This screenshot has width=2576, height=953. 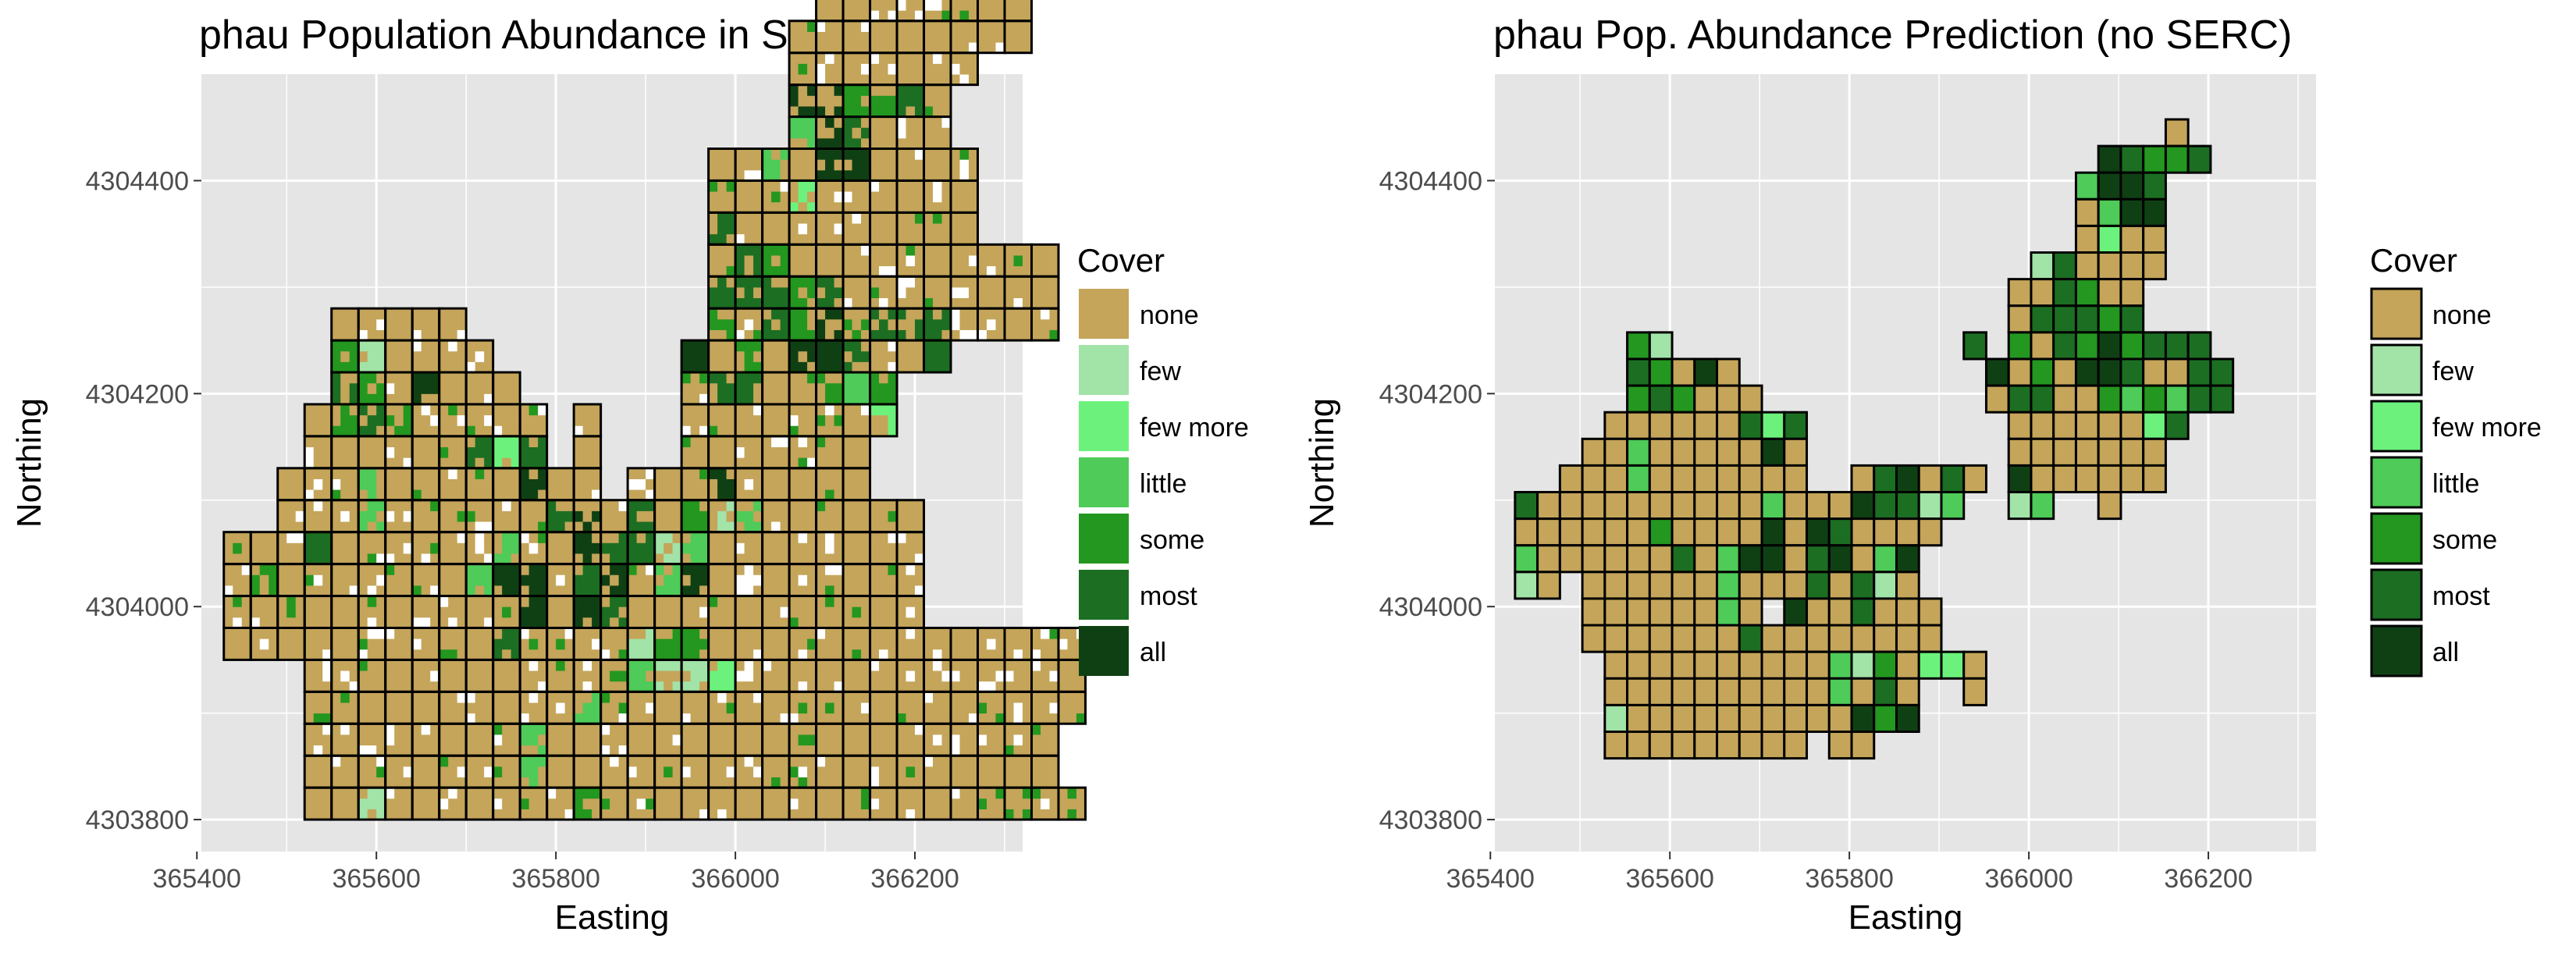 I want to click on cover-cell-little, so click(x=1773, y=506).